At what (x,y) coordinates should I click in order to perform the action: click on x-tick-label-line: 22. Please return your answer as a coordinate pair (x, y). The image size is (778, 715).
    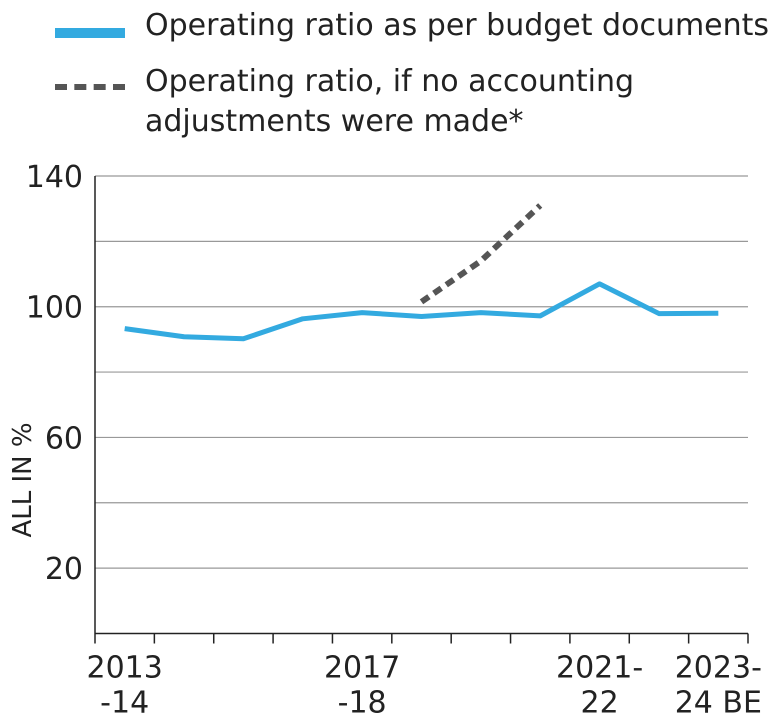
    Looking at the image, I should click on (599, 700).